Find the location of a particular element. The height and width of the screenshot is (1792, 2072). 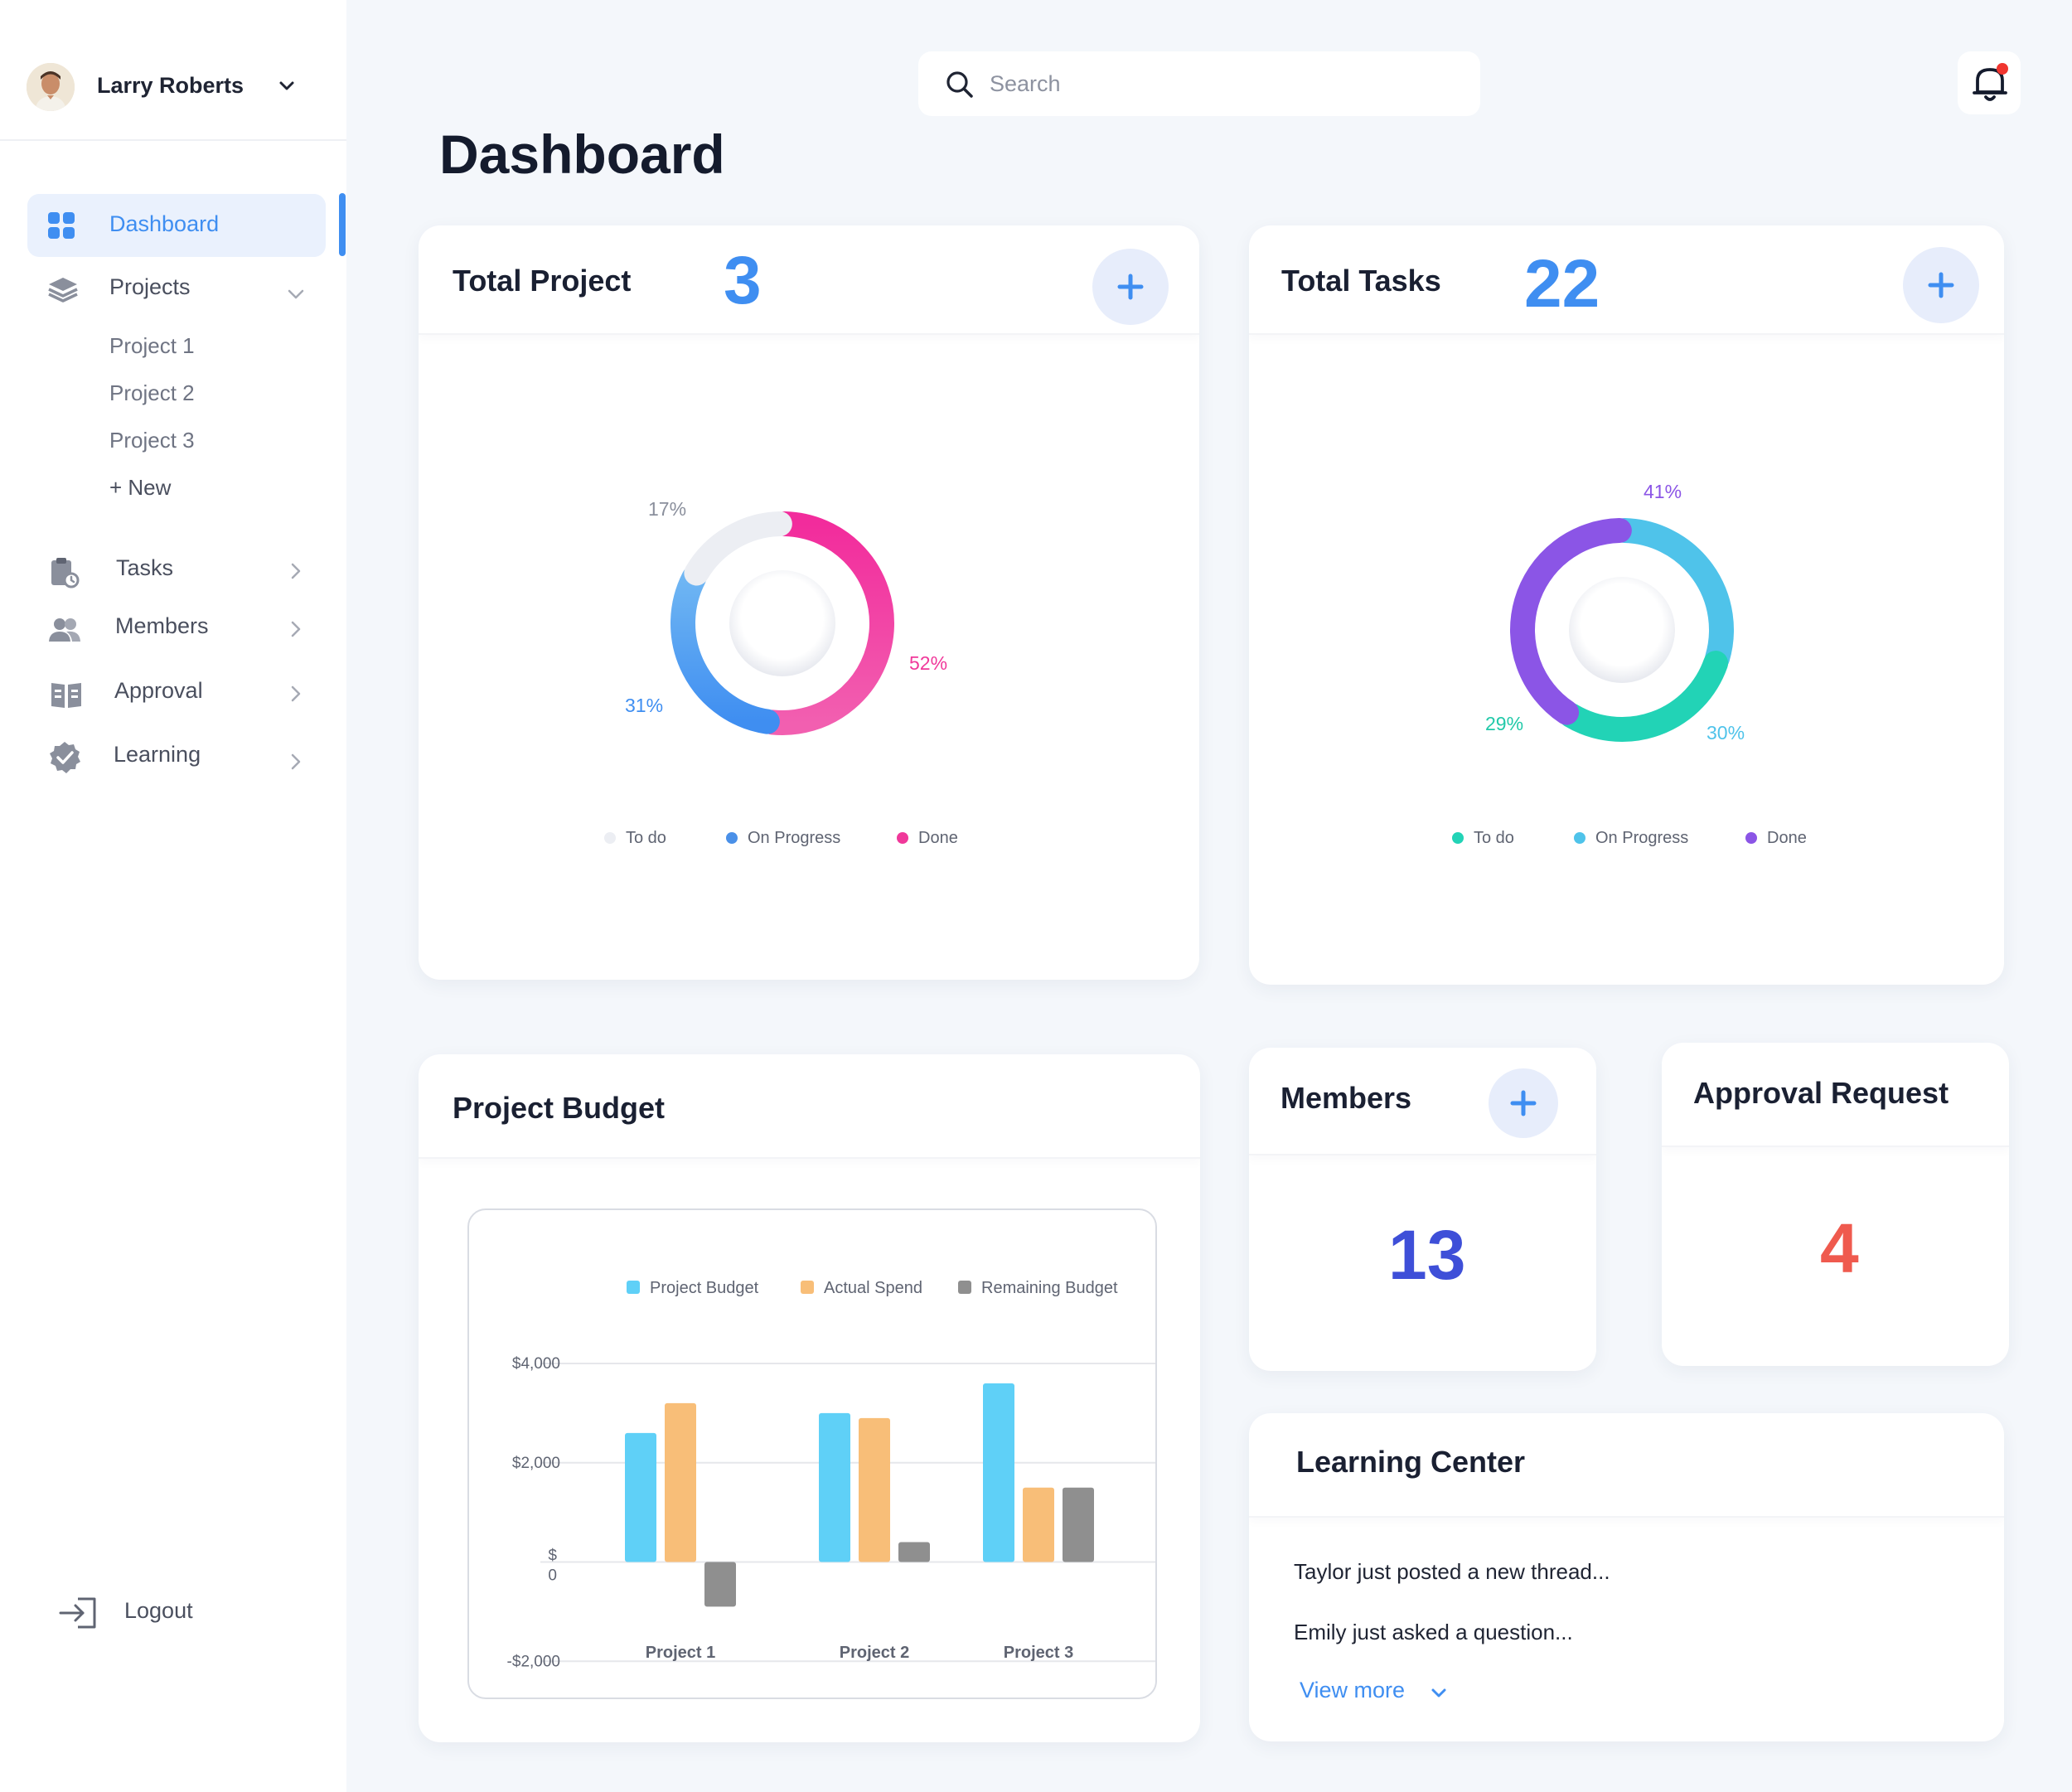

search-input is located at coordinates (1222, 83).